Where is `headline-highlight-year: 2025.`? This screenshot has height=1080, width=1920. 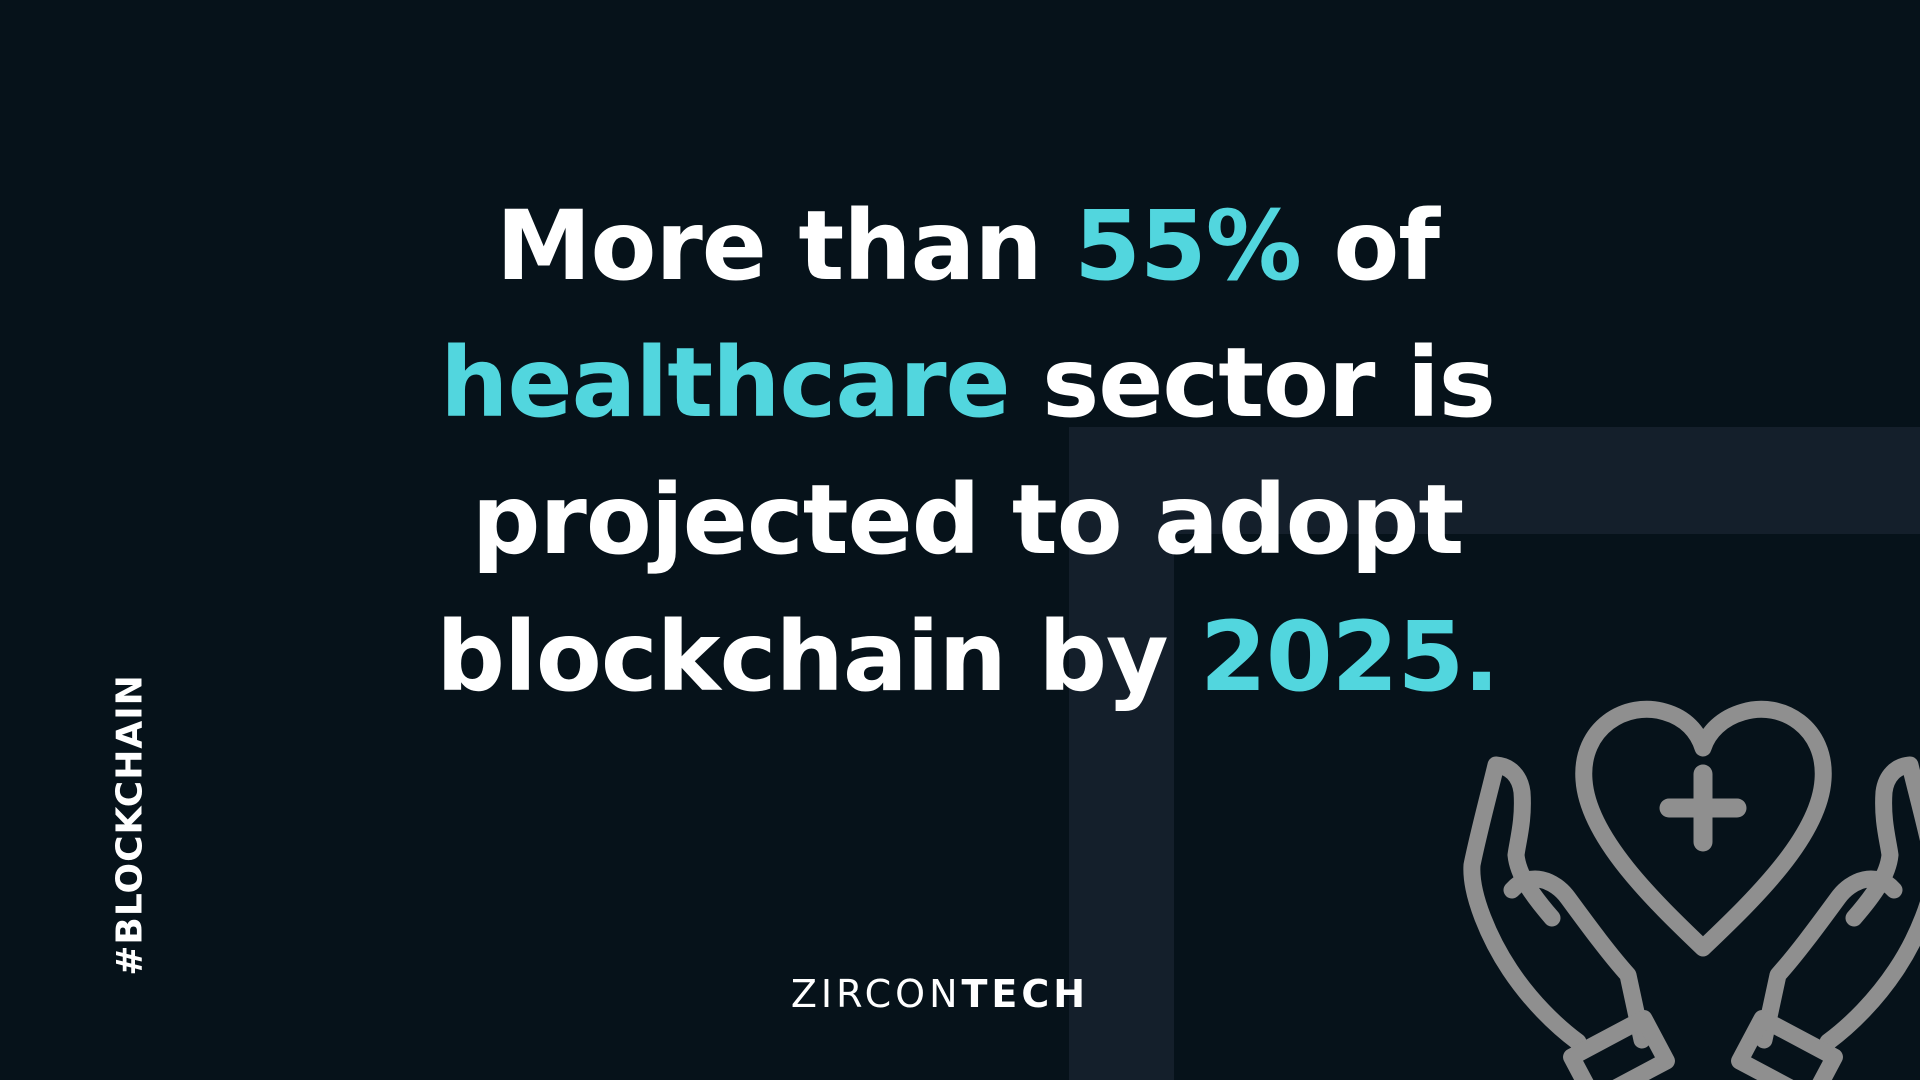 headline-highlight-year: 2025. is located at coordinates (1350, 657).